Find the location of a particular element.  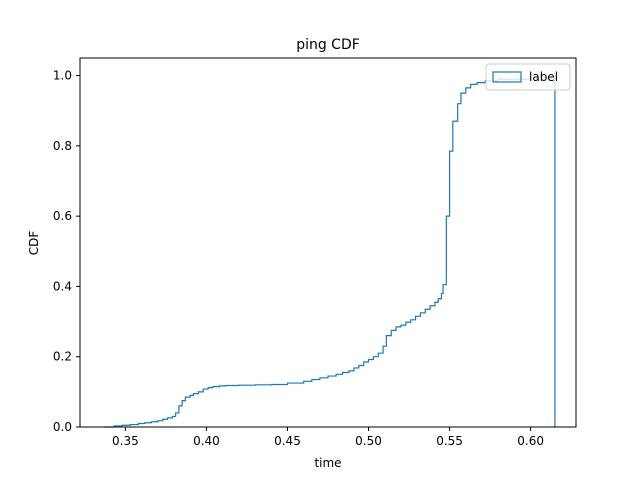

y-tick-label: 0.4 is located at coordinates (62, 286).